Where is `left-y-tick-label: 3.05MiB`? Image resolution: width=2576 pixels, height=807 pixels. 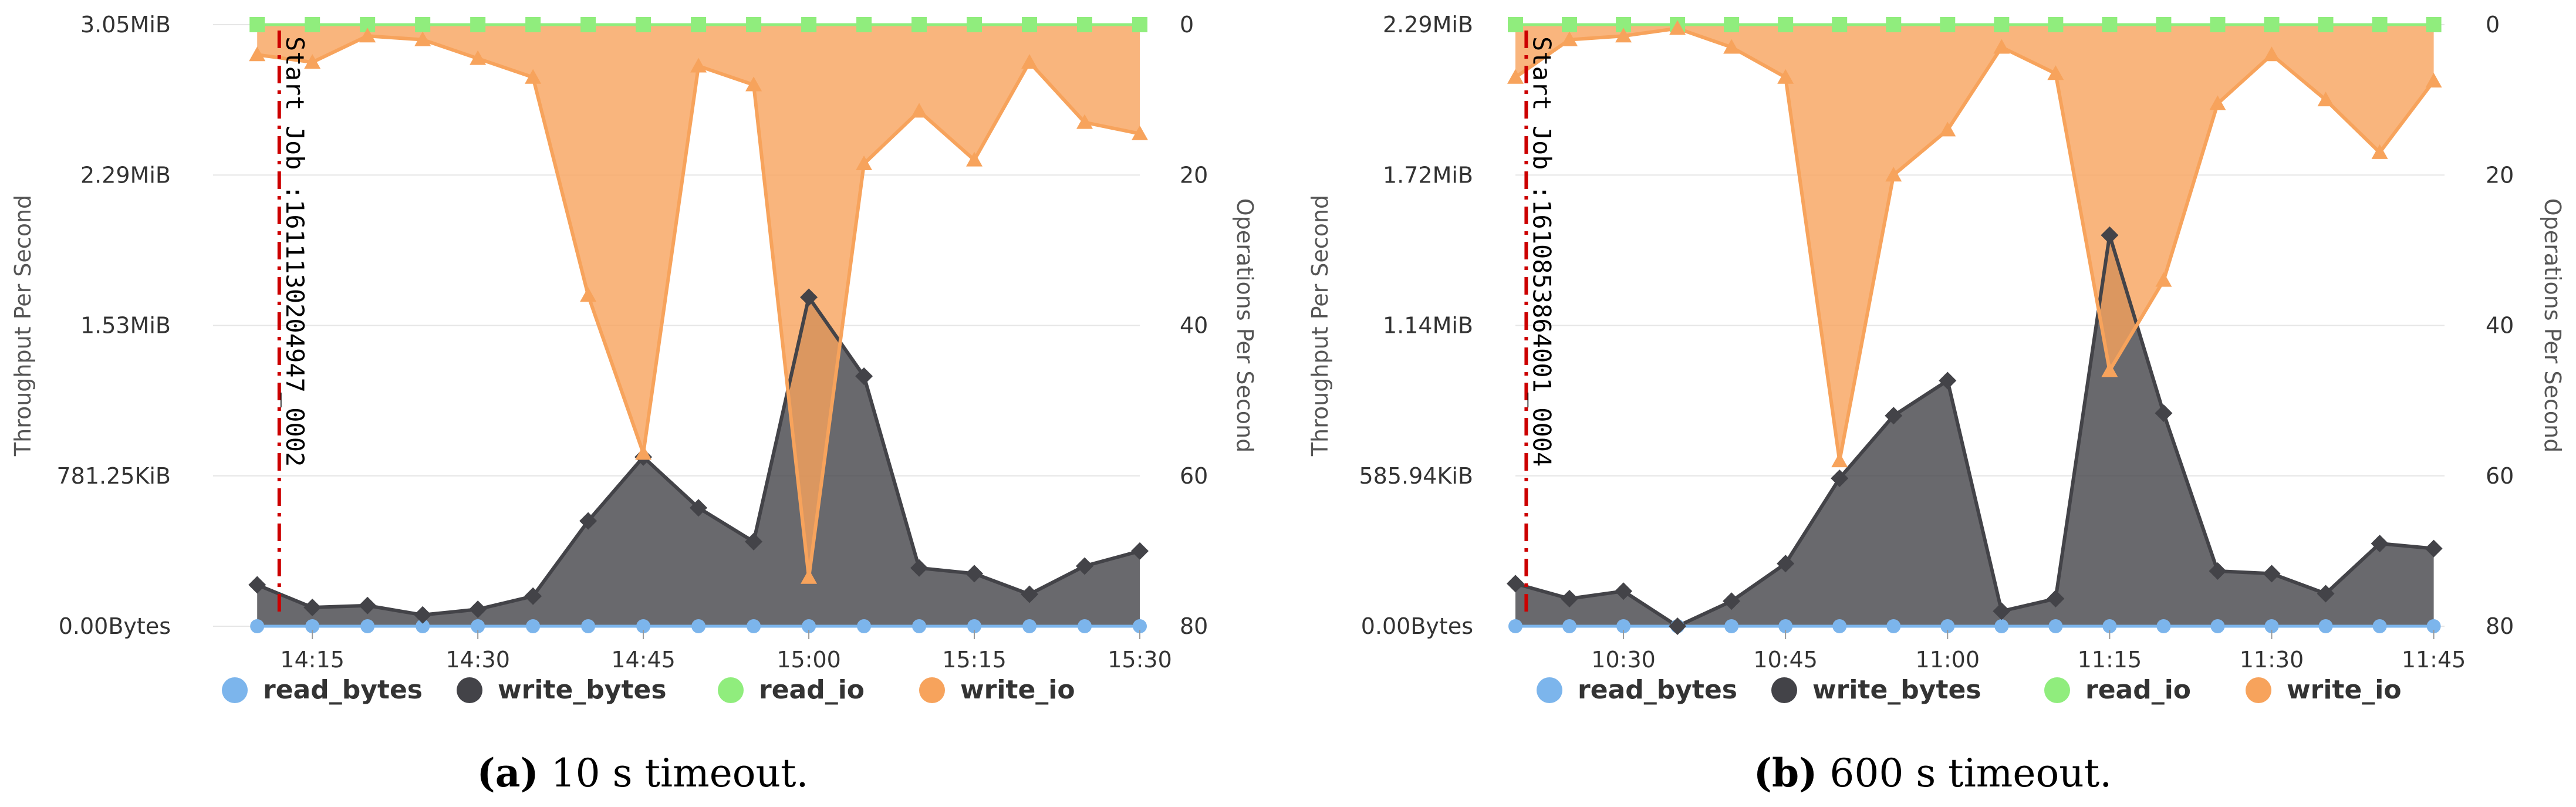 left-y-tick-label: 3.05MiB is located at coordinates (125, 25).